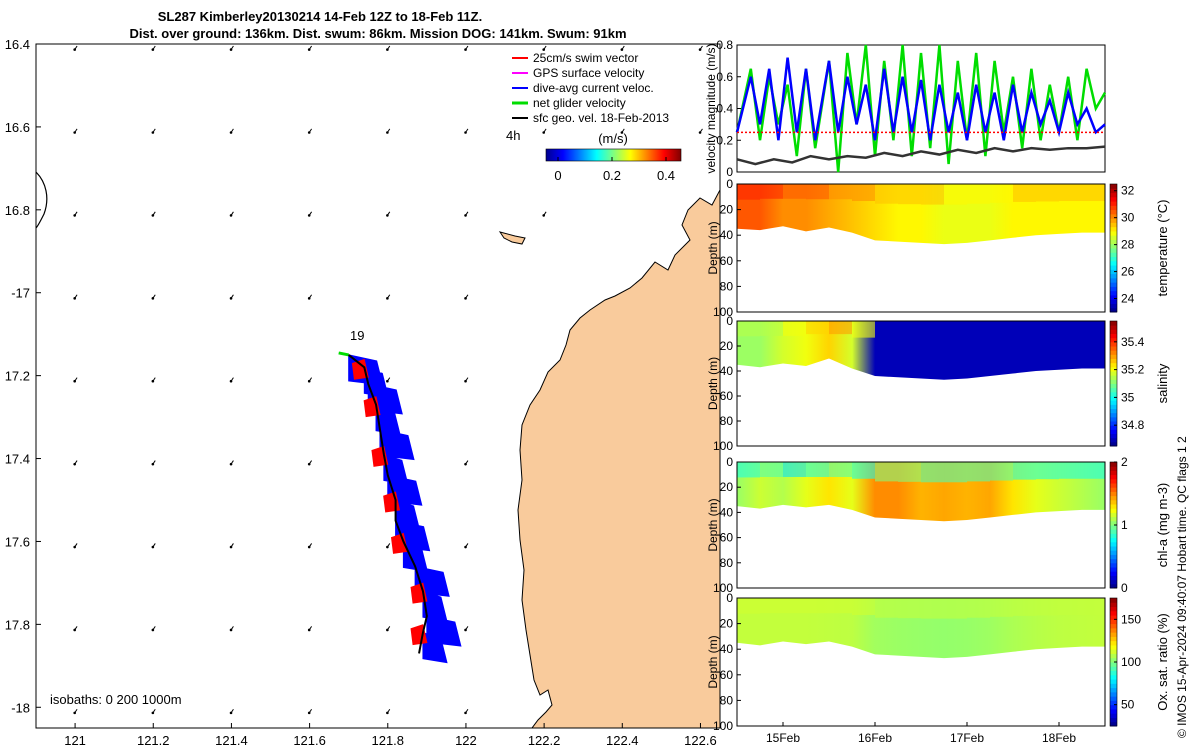 The height and width of the screenshot is (750, 1200). What do you see at coordinates (601, 118) in the screenshot?
I see `legend-label: sfc geo. vel. 18-Feb-2013` at bounding box center [601, 118].